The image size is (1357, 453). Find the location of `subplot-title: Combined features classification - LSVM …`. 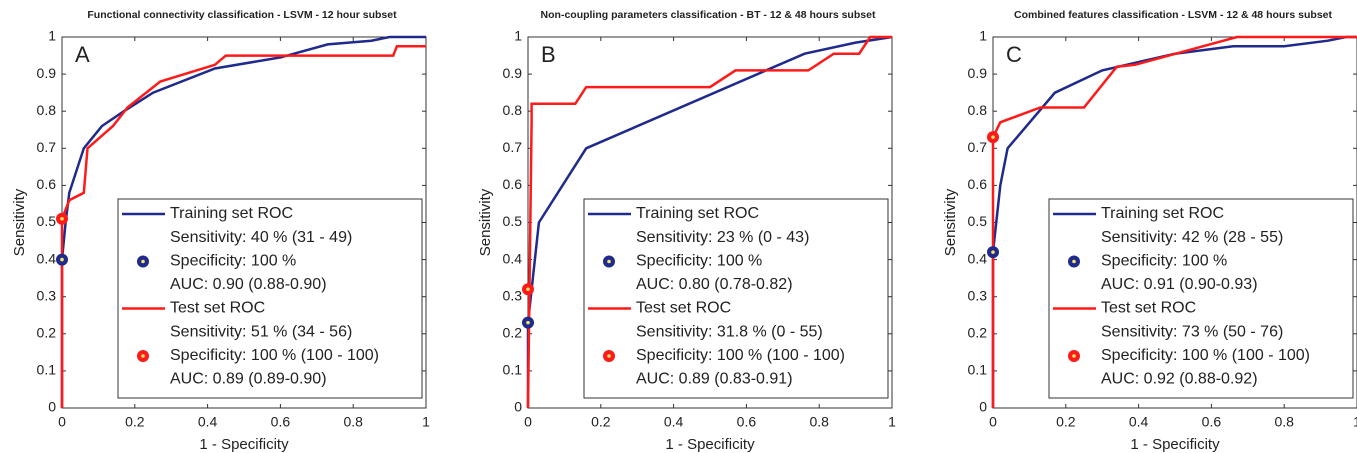

subplot-title: Combined features classification - LSVM … is located at coordinates (1173, 15).